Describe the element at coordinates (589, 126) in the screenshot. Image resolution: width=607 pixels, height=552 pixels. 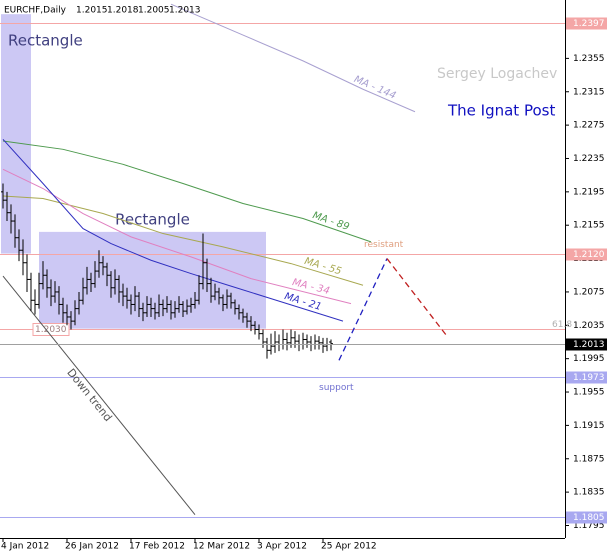
I see `y-tick-label: 1.2275` at that location.